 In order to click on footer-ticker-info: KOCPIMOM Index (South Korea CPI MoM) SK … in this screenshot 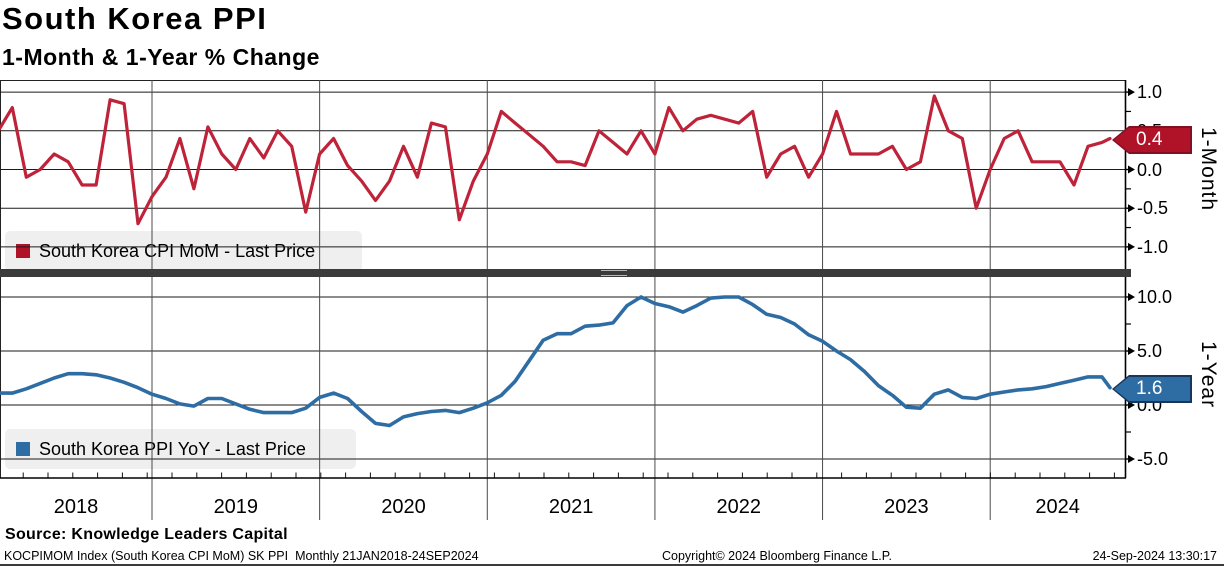, I will do `click(241, 556)`.